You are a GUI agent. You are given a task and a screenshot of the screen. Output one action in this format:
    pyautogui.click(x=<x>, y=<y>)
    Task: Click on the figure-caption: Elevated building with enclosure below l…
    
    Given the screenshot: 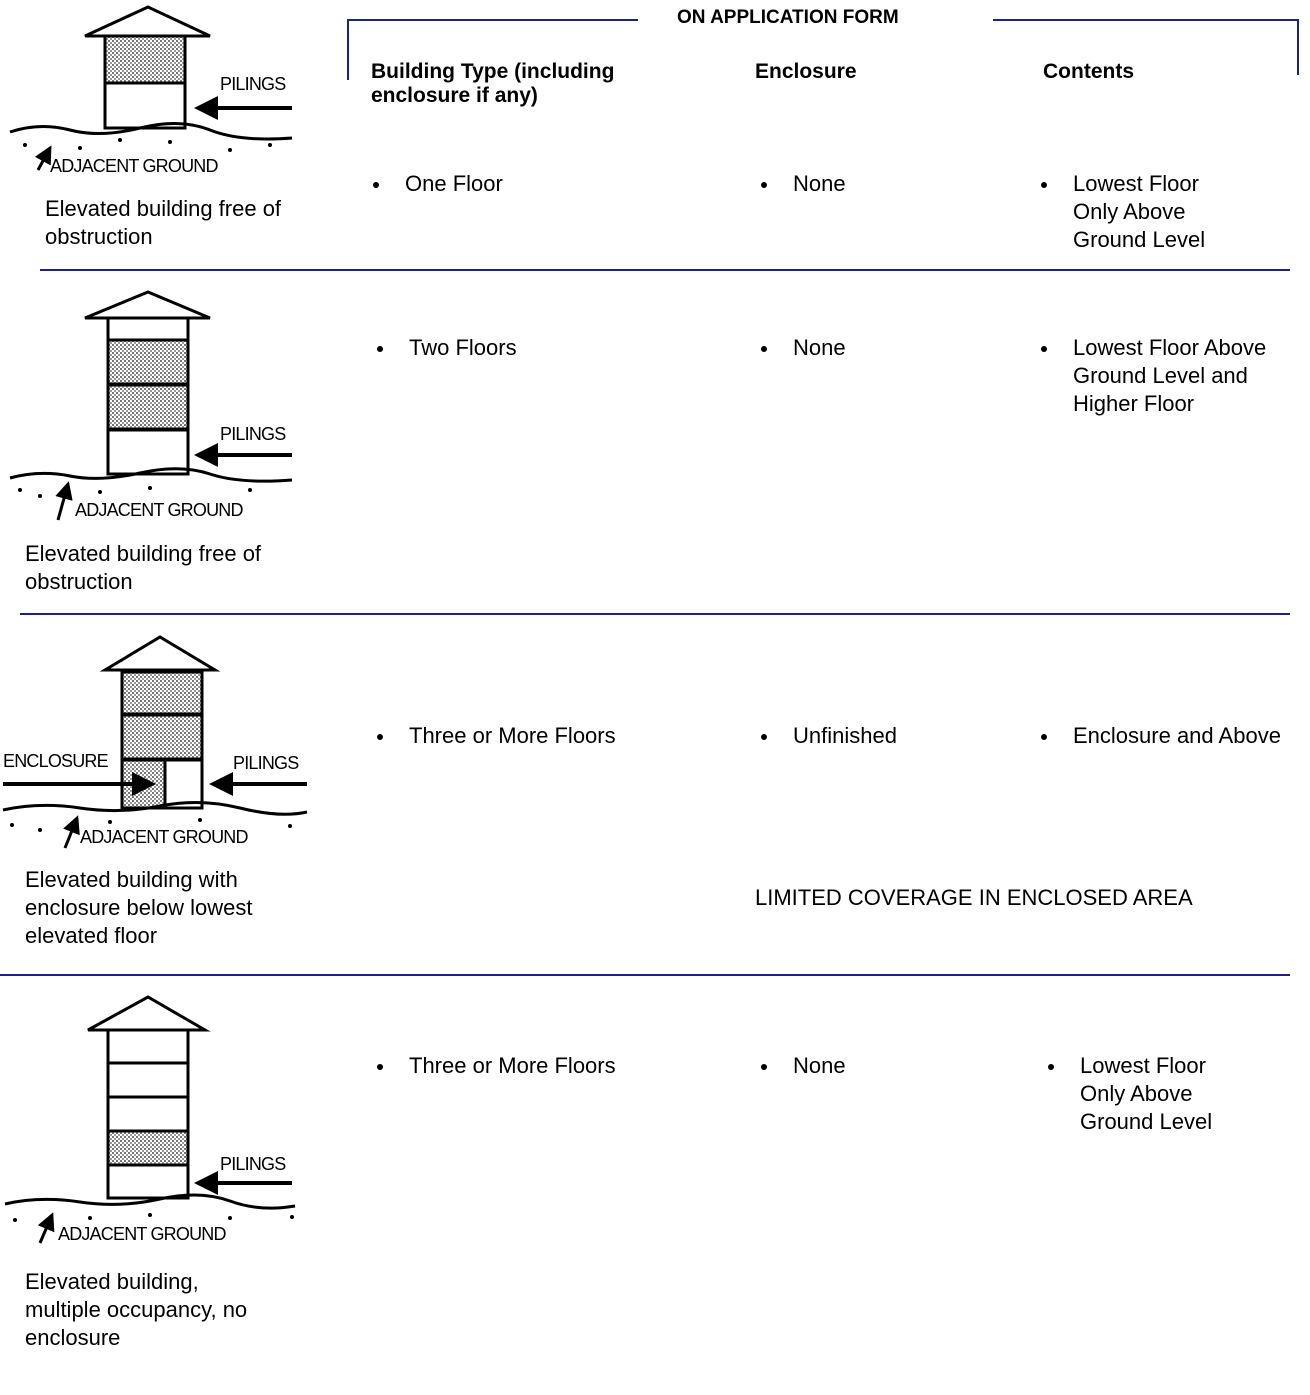 What is the action you would take?
    pyautogui.click(x=139, y=907)
    